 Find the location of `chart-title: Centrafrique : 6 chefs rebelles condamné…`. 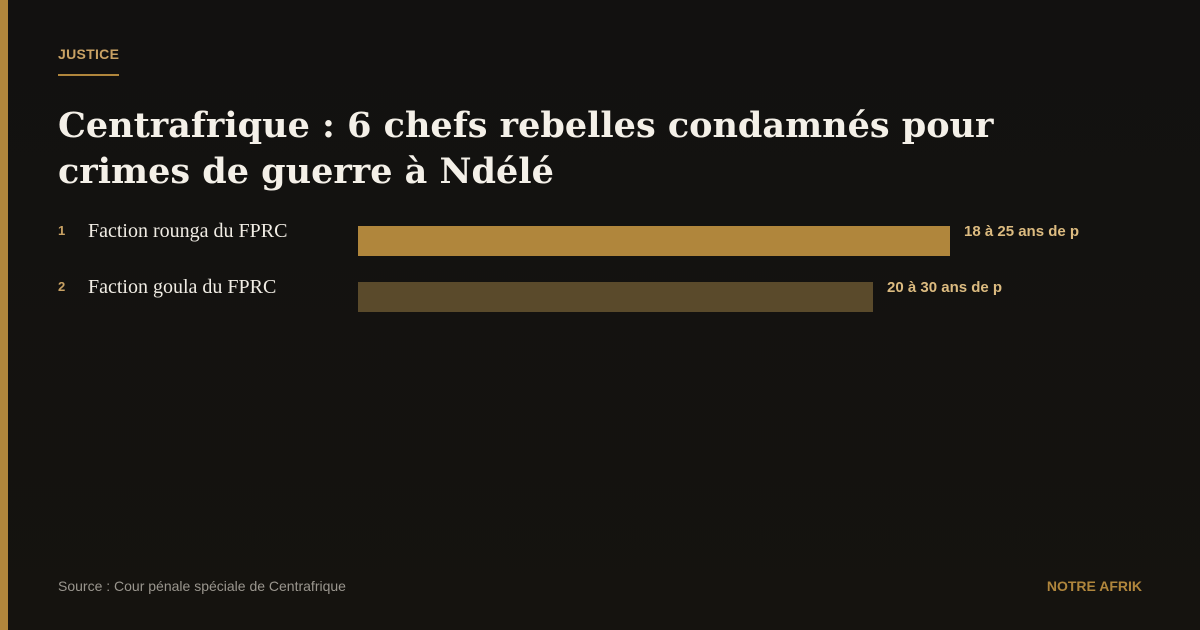

chart-title: Centrafrique : 6 chefs rebelles condamné… is located at coordinates (526, 148).